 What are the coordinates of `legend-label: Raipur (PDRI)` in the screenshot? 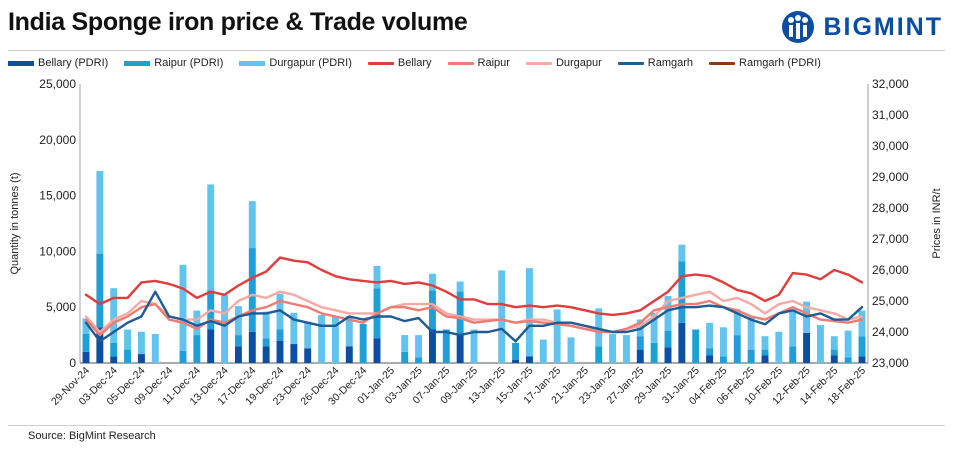 It's located at (189, 63).